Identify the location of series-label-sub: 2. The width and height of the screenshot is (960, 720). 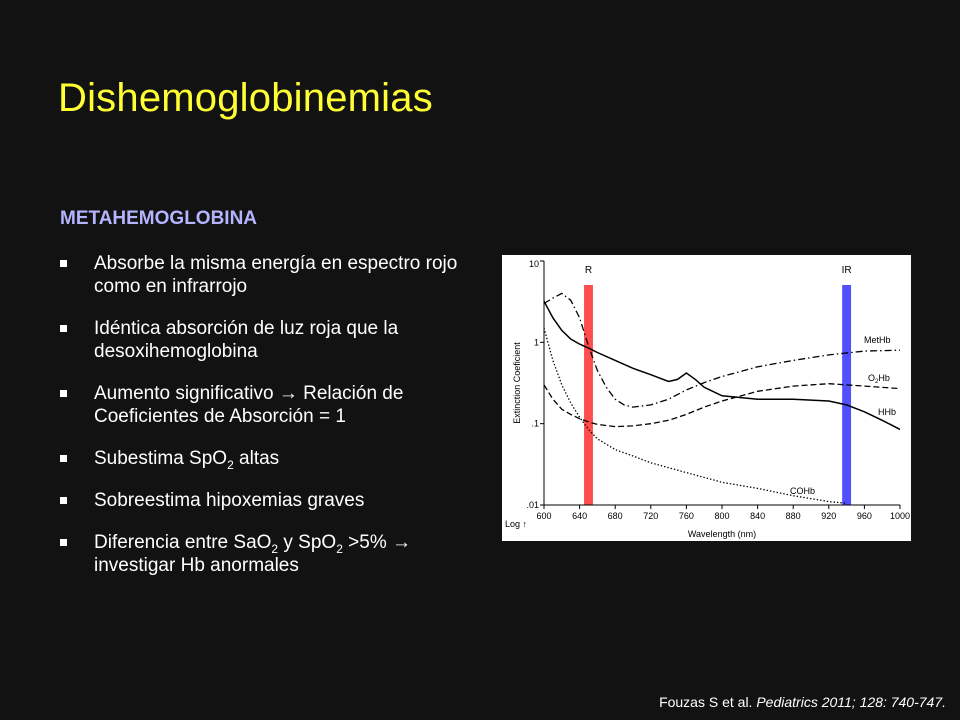
(877, 382).